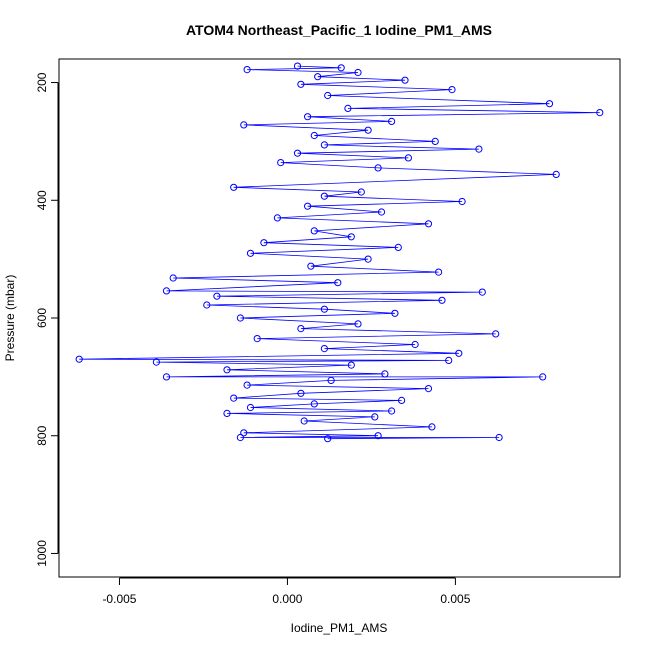 This screenshot has height=650, width=650. I want to click on x-tick-label: 0.005, so click(455, 599).